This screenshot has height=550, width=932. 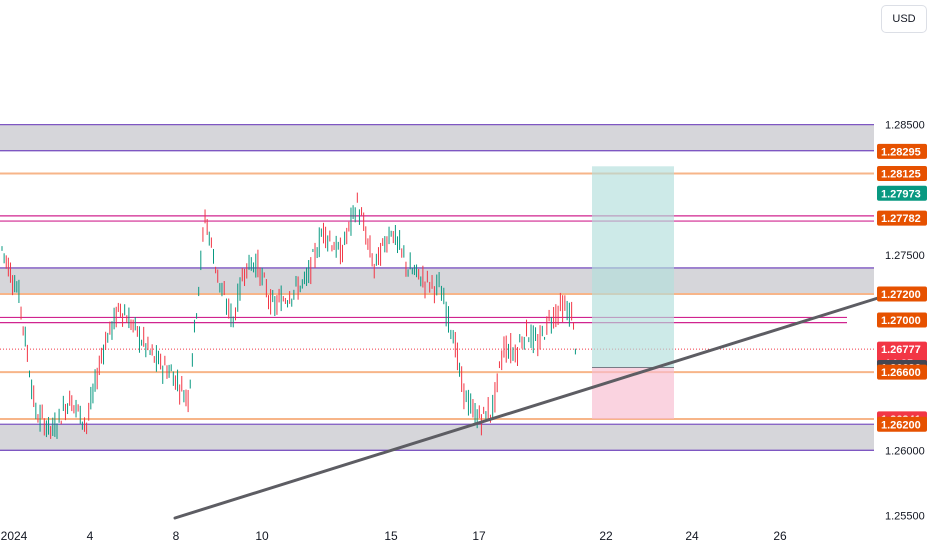 I want to click on price-tag-1.27200, so click(x=902, y=294).